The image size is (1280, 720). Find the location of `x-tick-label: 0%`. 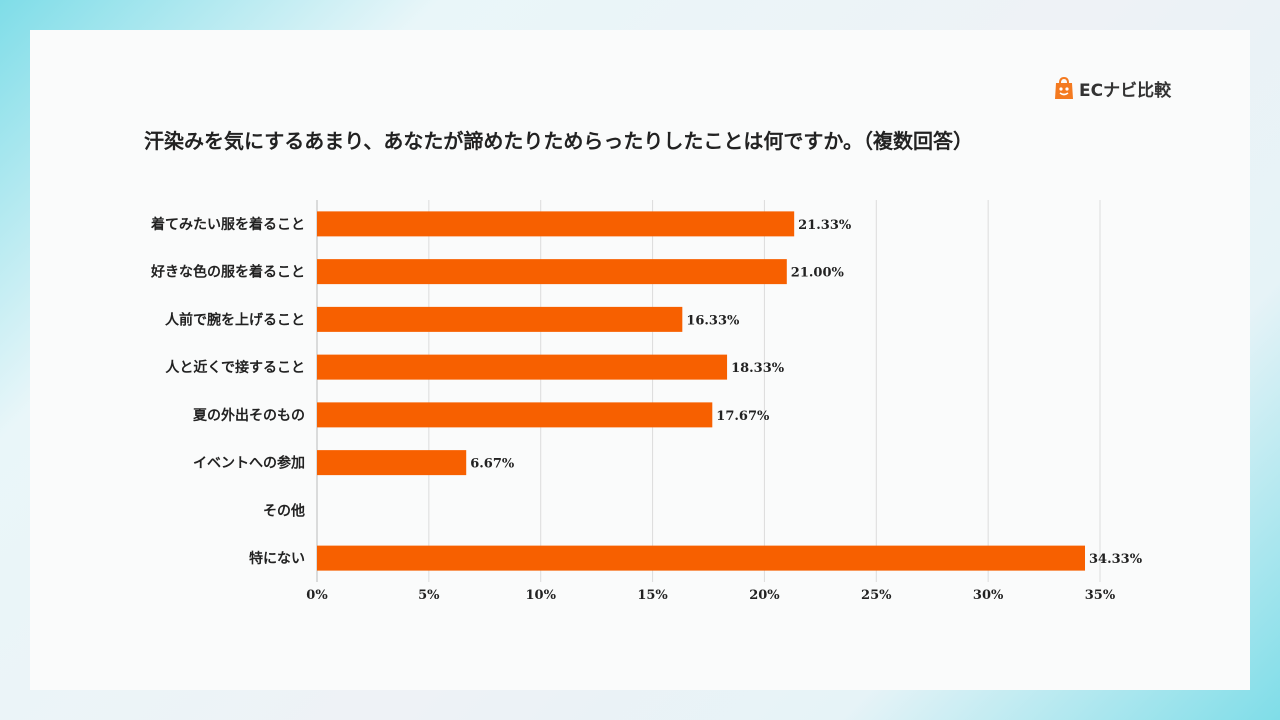

x-tick-label: 0% is located at coordinates (317, 595).